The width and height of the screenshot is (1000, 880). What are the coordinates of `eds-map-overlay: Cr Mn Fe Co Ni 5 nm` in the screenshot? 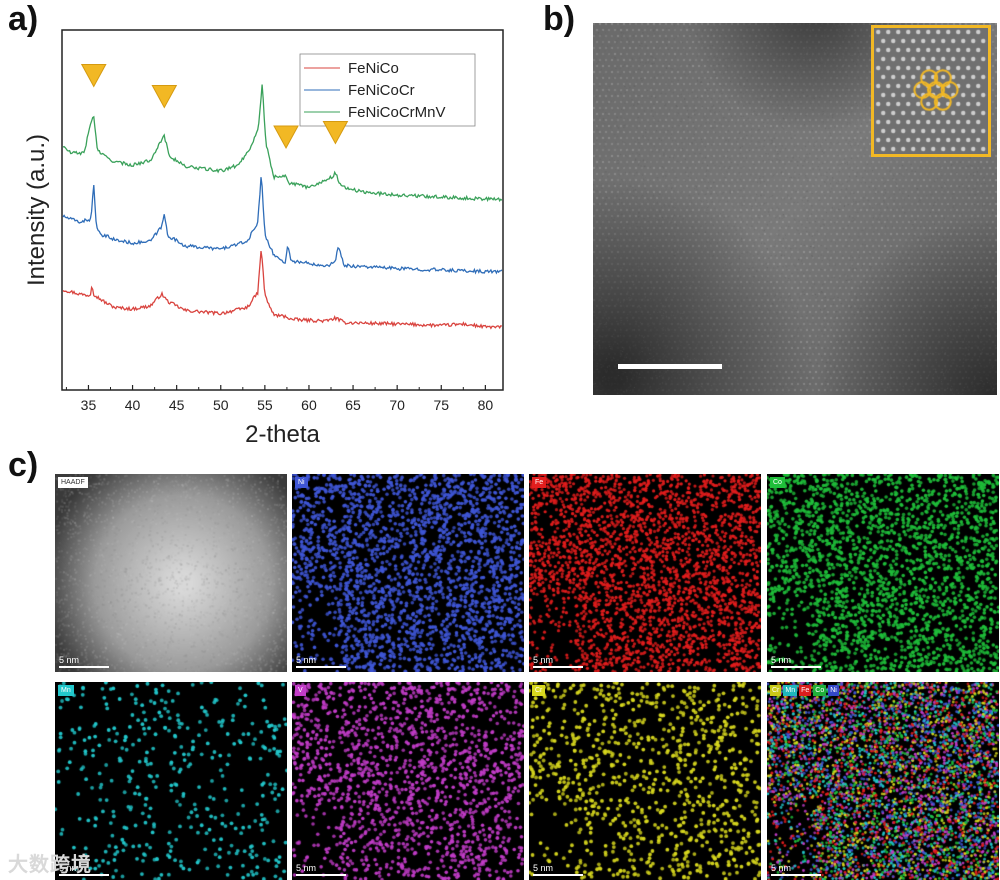 It's located at (883, 781).